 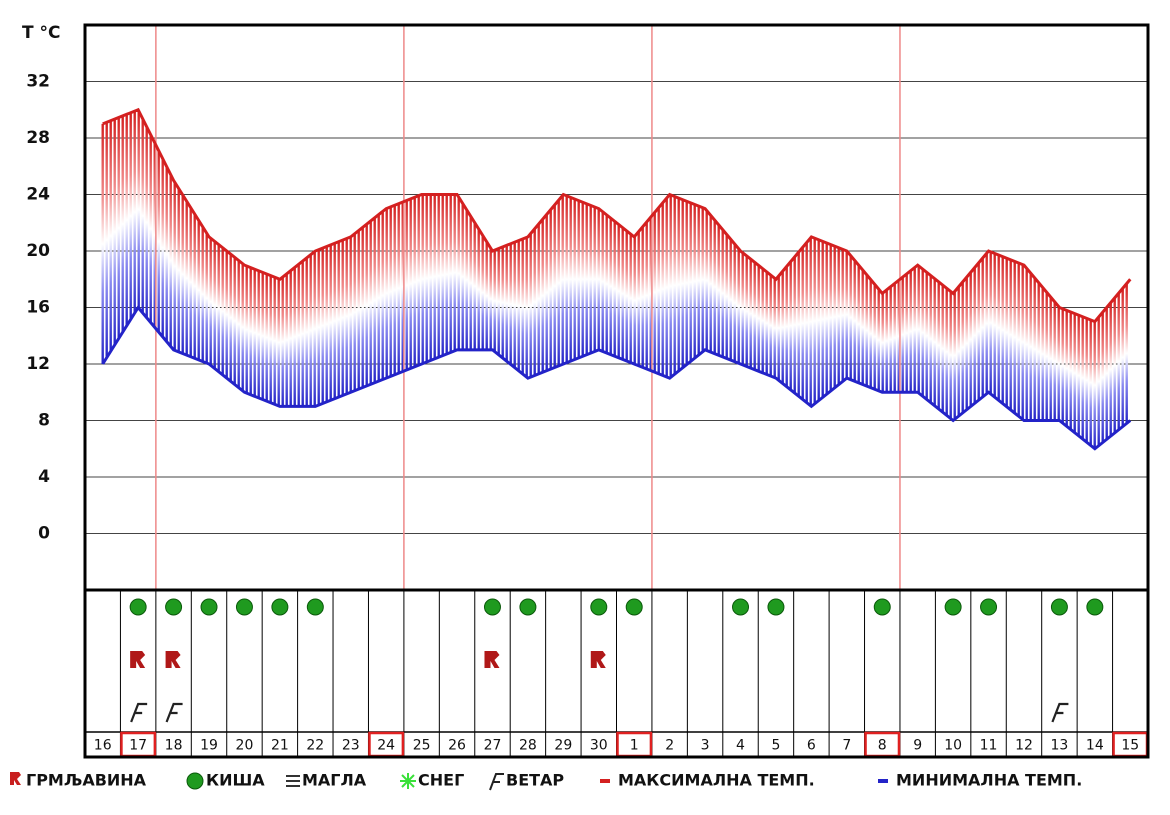 I want to click on y-tick-label: 8, so click(x=44, y=421).